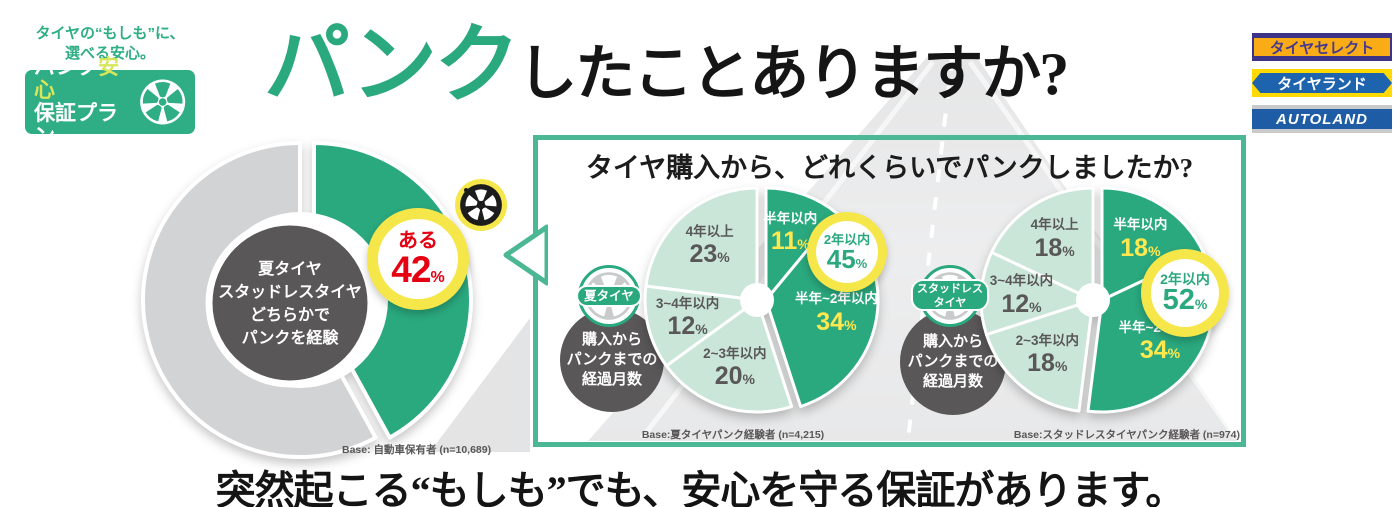  I want to click on alloy-wheel-icon, so click(162, 102).